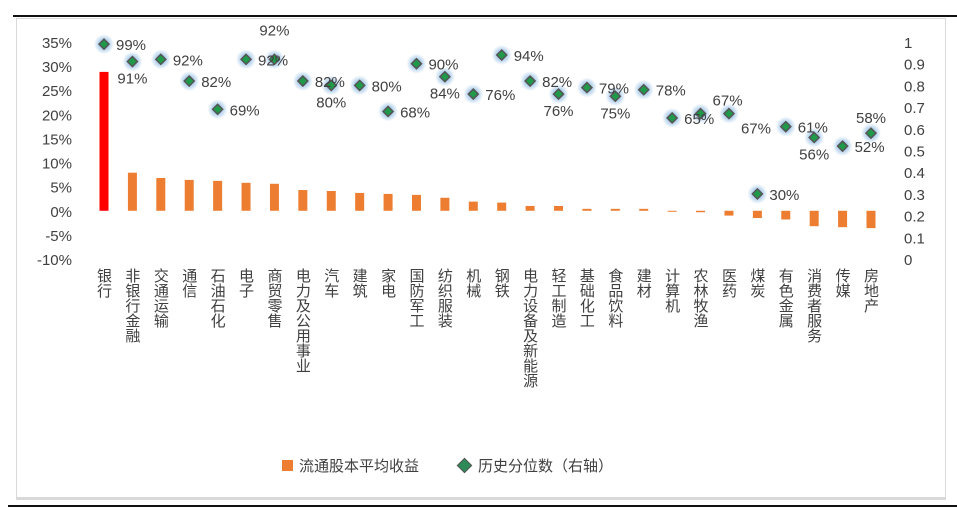  What do you see at coordinates (132, 79) in the screenshot?
I see `point-data-label: 91%` at bounding box center [132, 79].